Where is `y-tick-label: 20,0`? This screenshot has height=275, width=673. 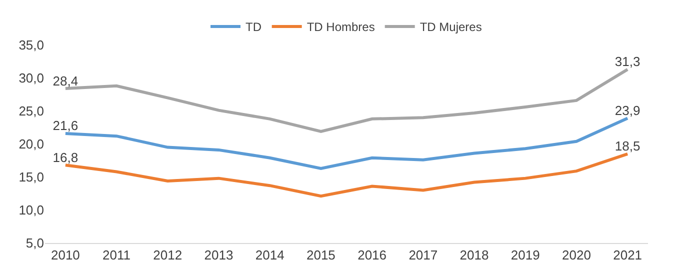 y-tick-label: 20,0 is located at coordinates (31, 144).